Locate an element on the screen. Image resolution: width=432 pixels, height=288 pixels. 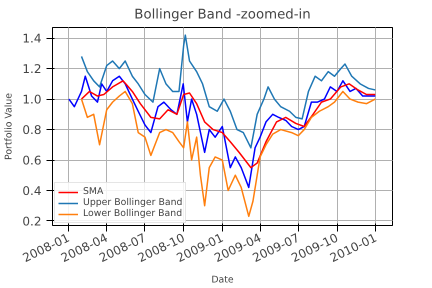
legend-label: Lower Bollinger Band is located at coordinates (132, 213).